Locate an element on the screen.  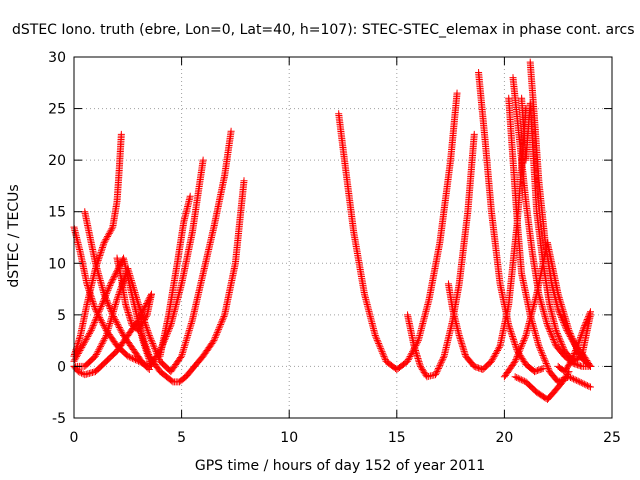
y-tick-label: -5 is located at coordinates (59, 419).